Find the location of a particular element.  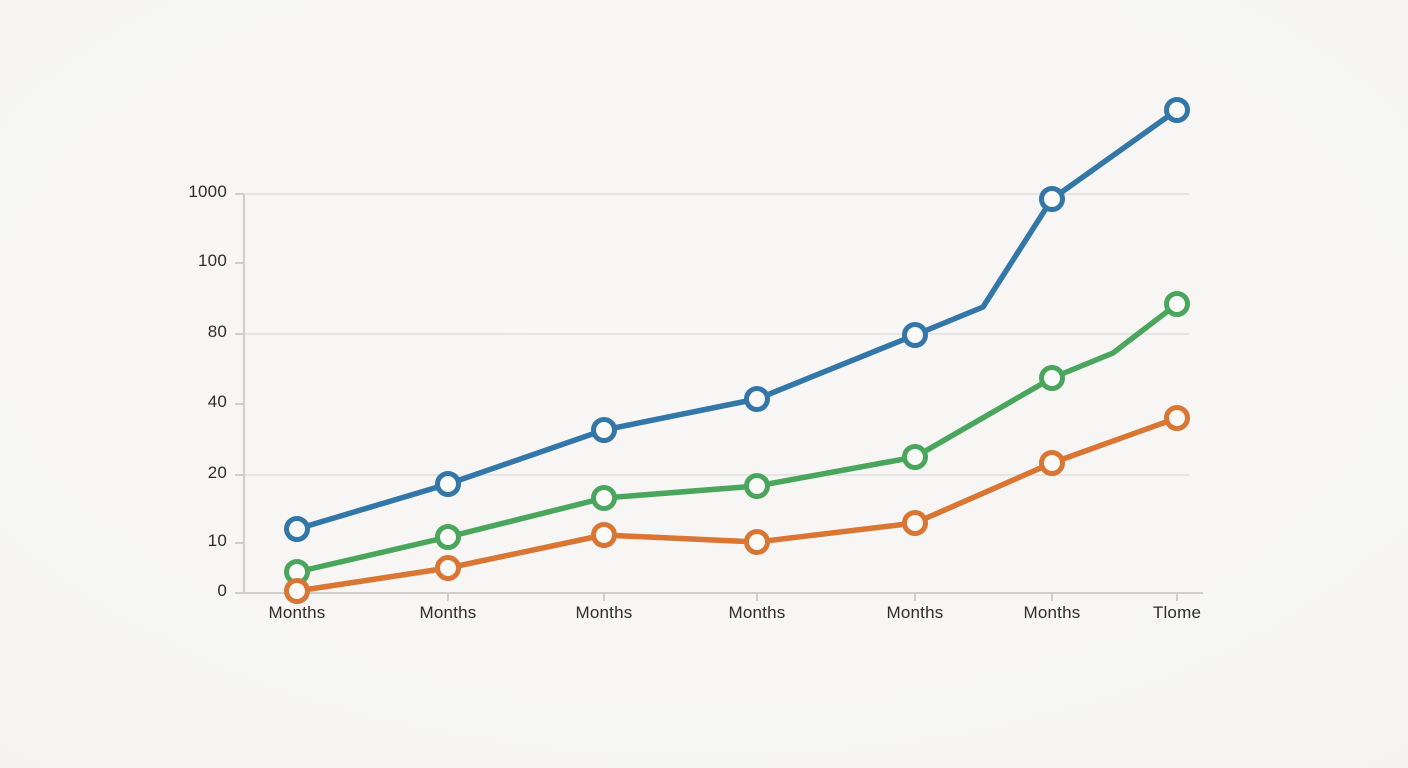

y-axis-tick-label: 100 is located at coordinates (212, 260).